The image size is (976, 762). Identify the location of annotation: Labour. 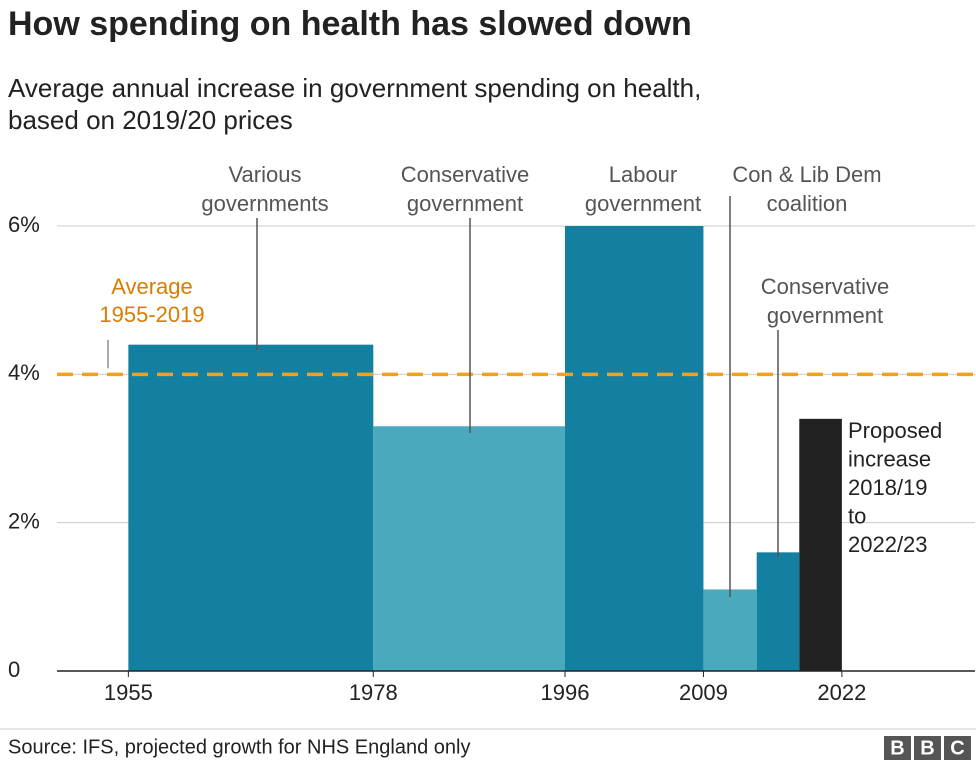
(643, 174).